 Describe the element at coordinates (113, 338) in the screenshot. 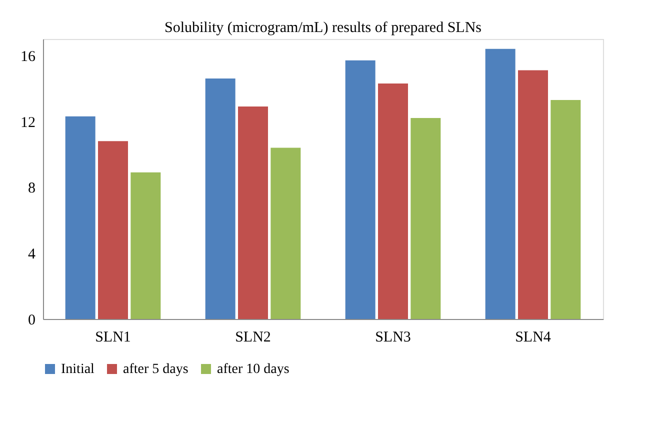

I see `x-tick-label: SLN1` at that location.